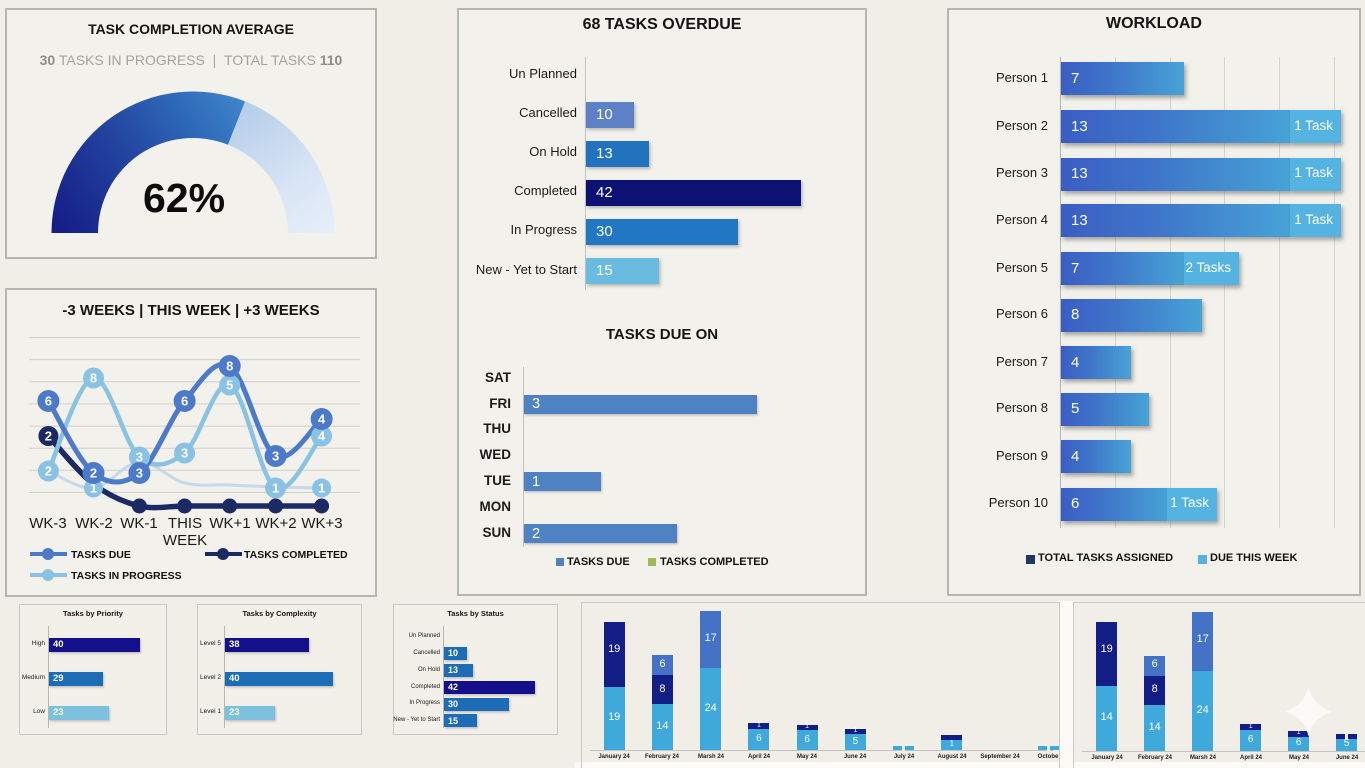 The image size is (1365, 768). I want to click on svg-text: TASKS DUE, so click(101, 555).